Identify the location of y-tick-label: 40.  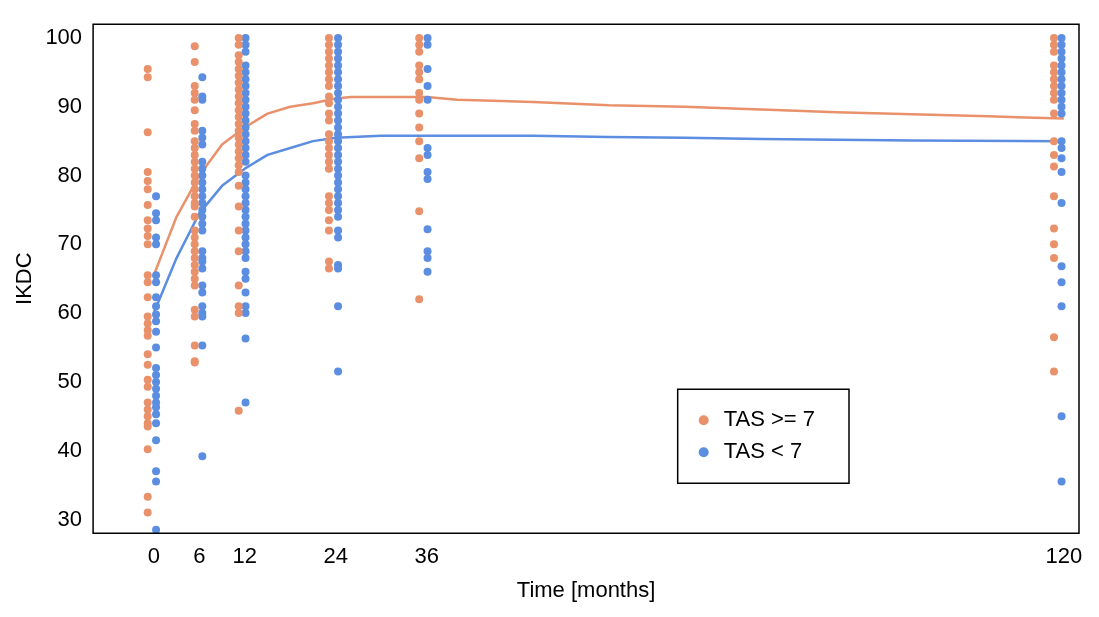
(70, 449).